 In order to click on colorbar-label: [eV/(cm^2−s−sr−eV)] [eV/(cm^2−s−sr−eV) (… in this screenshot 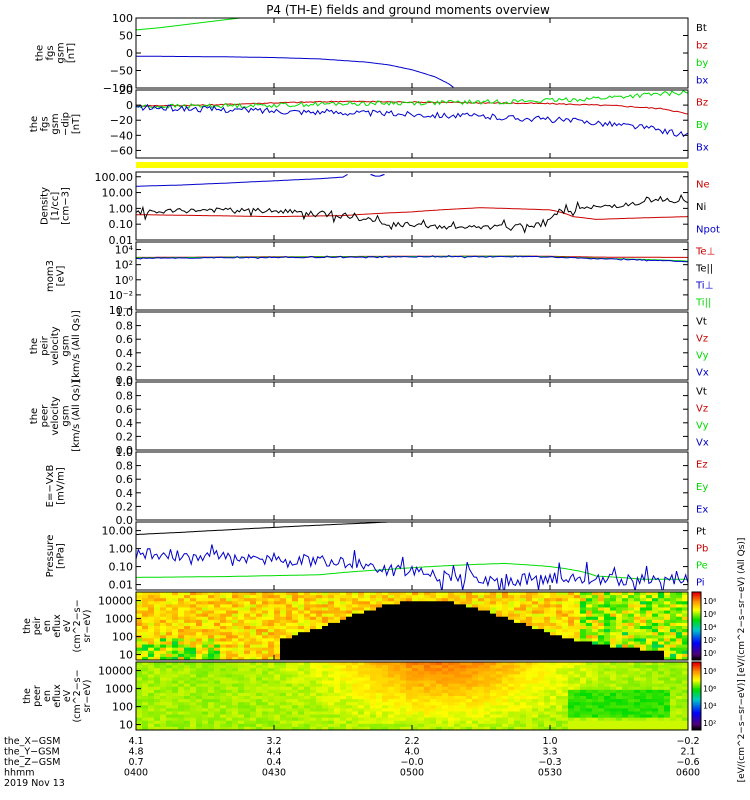, I will do `click(742, 660)`.